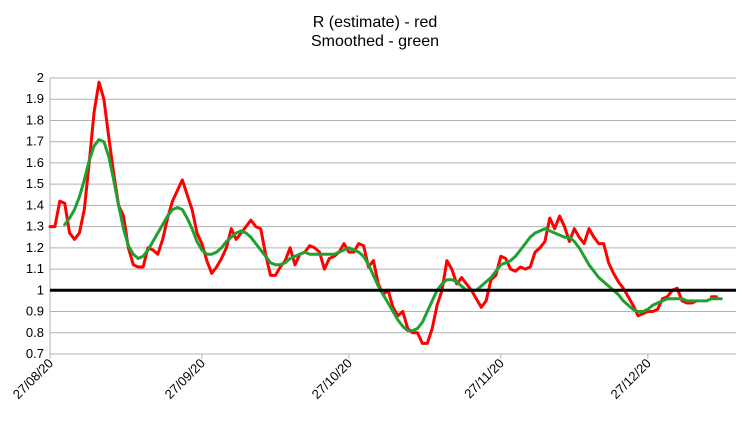 The height and width of the screenshot is (422, 750). Describe the element at coordinates (35, 226) in the screenshot. I see `y-tick-label: 1.3` at that location.